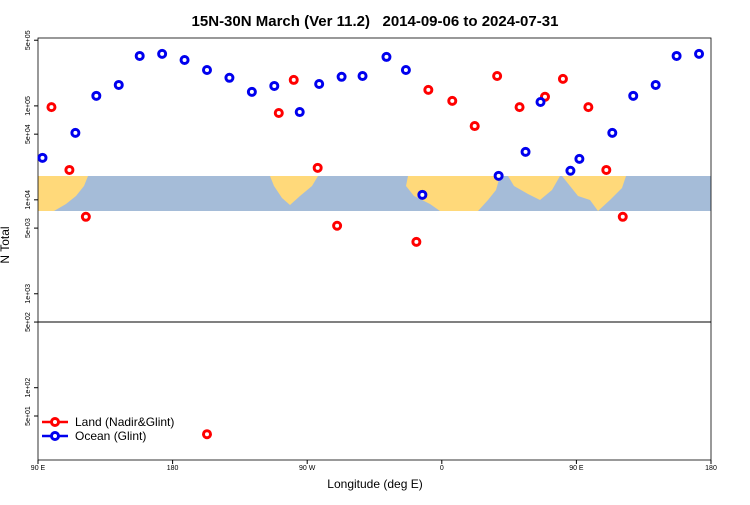 This screenshot has height=505, width=750. Describe the element at coordinates (28, 416) in the screenshot. I see `y-tick-label: 5e+01` at that location.